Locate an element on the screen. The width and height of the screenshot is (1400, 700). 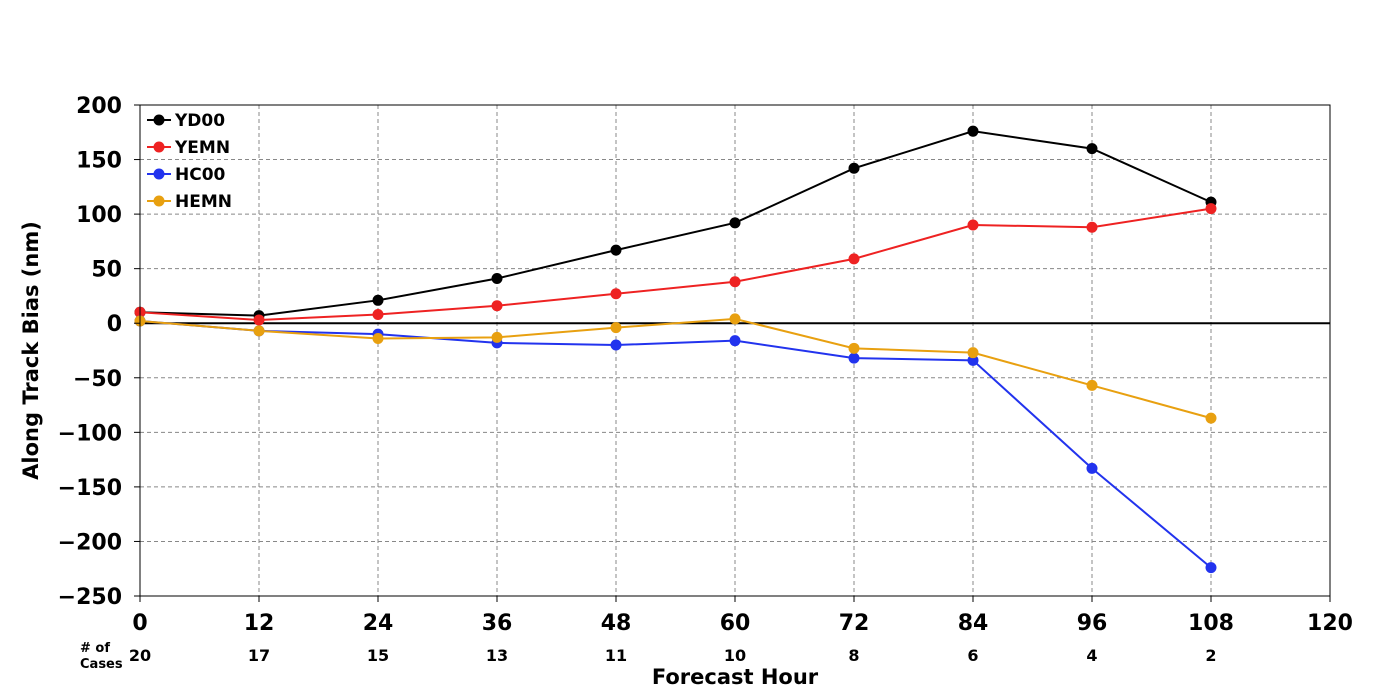
cases-count: 4 is located at coordinates (1091, 655).